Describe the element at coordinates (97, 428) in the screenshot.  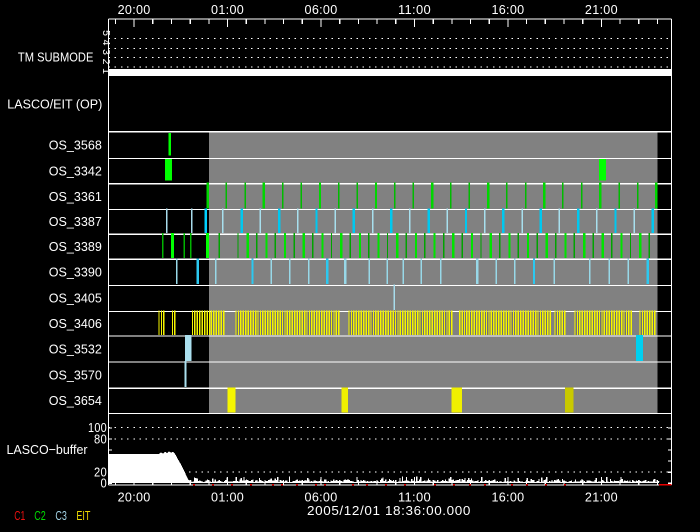
I see `svg-text: 100` at that location.